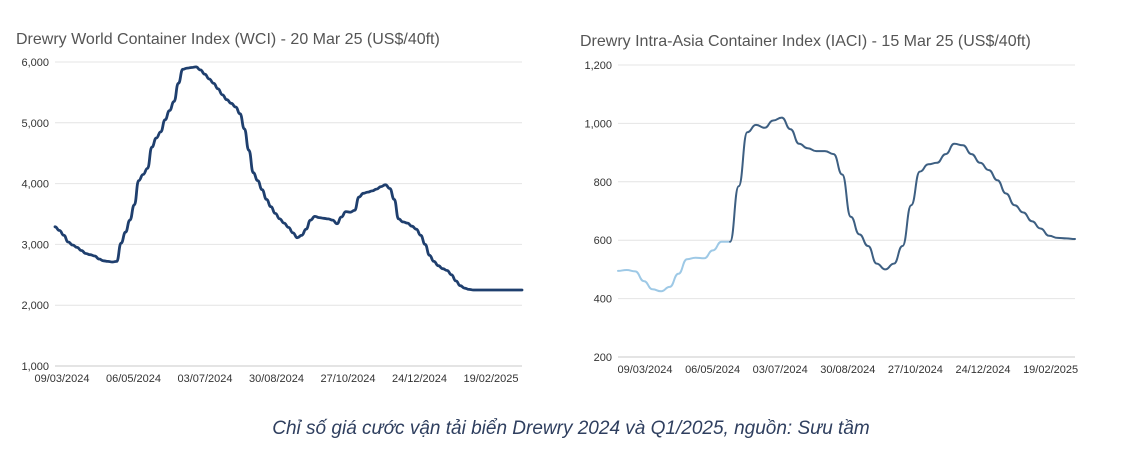  Describe the element at coordinates (1050, 370) in the screenshot. I see `iaci-x-tick-label: 19/02/2025` at that location.